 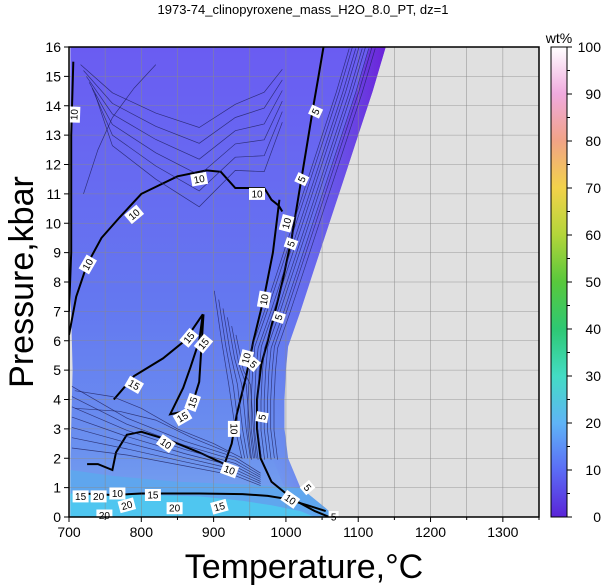 What do you see at coordinates (57, 429) in the screenshot?
I see `y-tick-label: 3` at bounding box center [57, 429].